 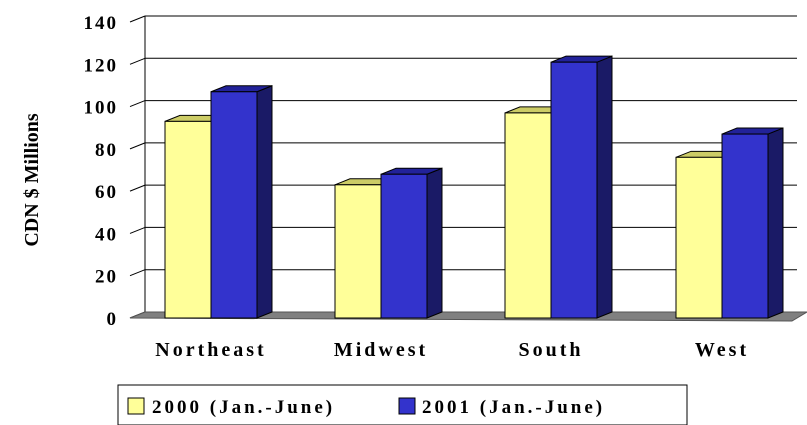 I want to click on y-tick-label: 80, so click(x=106, y=150).